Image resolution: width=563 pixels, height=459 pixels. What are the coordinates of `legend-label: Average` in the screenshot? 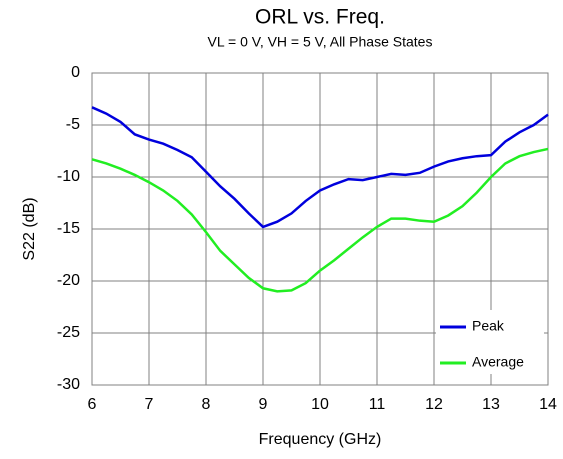 It's located at (498, 362).